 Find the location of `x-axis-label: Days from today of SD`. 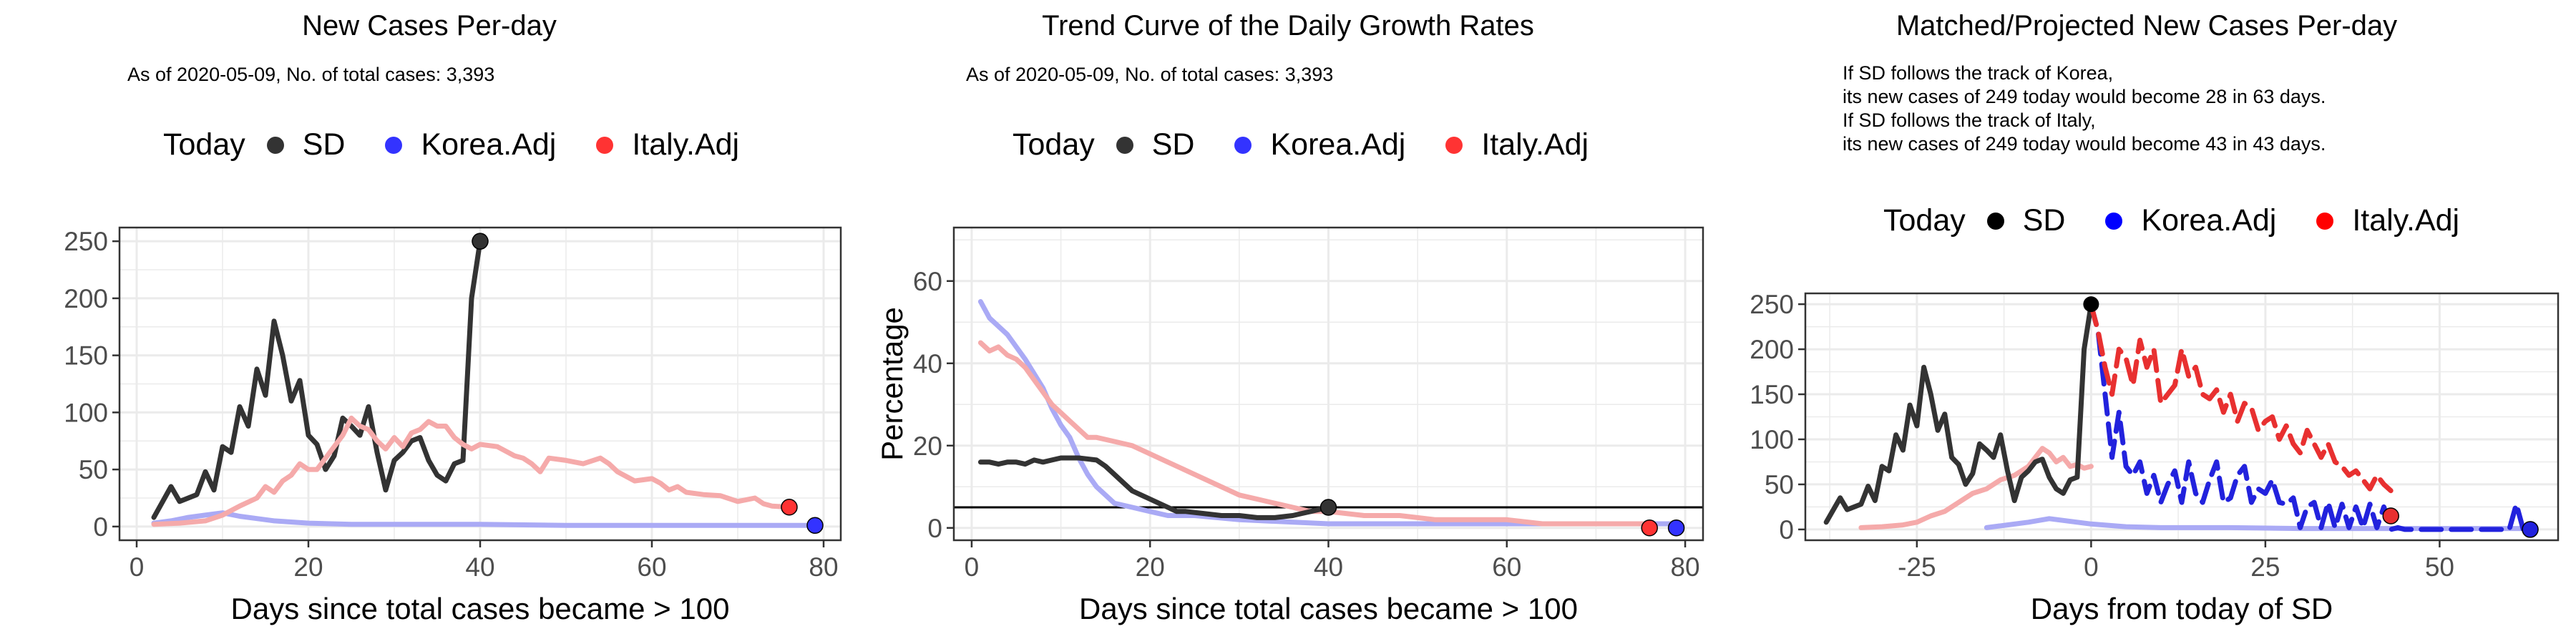

x-axis-label: Days from today of SD is located at coordinates (2182, 608).